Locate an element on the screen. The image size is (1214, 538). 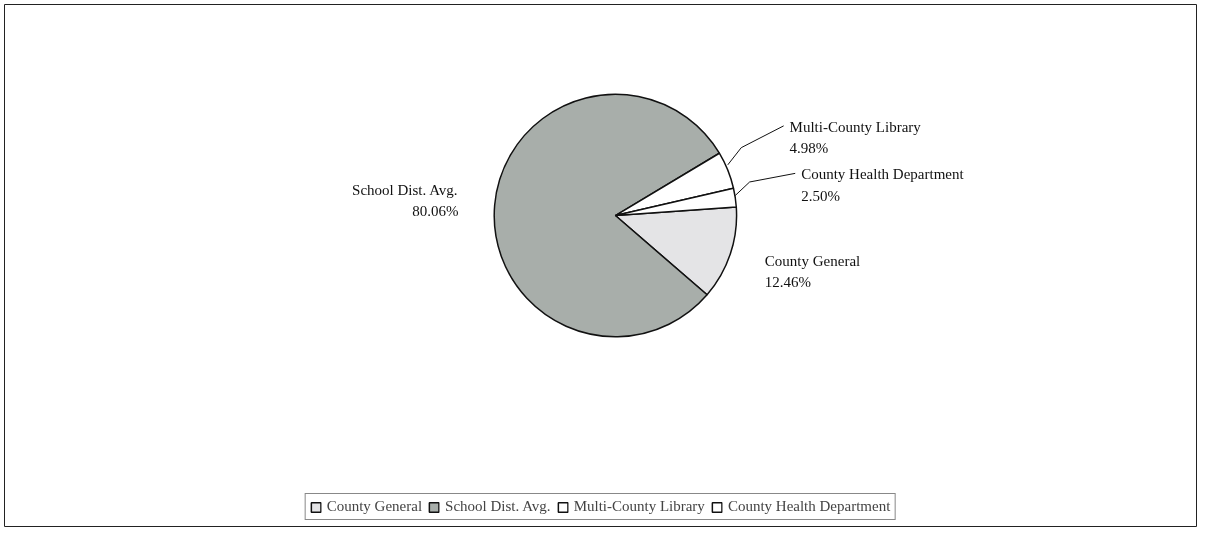
legend-label: School Dist. Avg. is located at coordinates (498, 506).